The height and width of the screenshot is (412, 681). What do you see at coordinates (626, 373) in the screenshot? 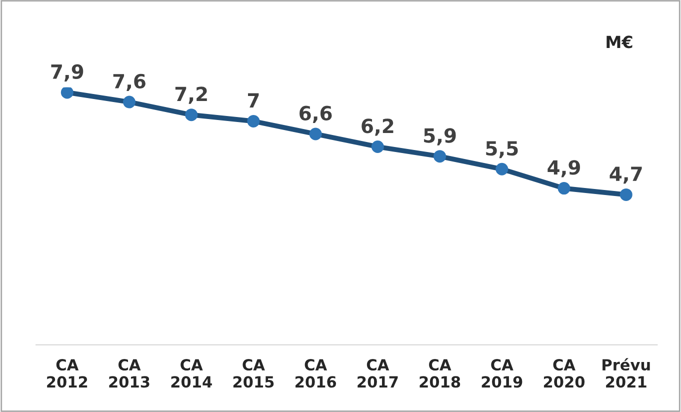
I see `x-tick-label: Prévu 2021` at bounding box center [626, 373].